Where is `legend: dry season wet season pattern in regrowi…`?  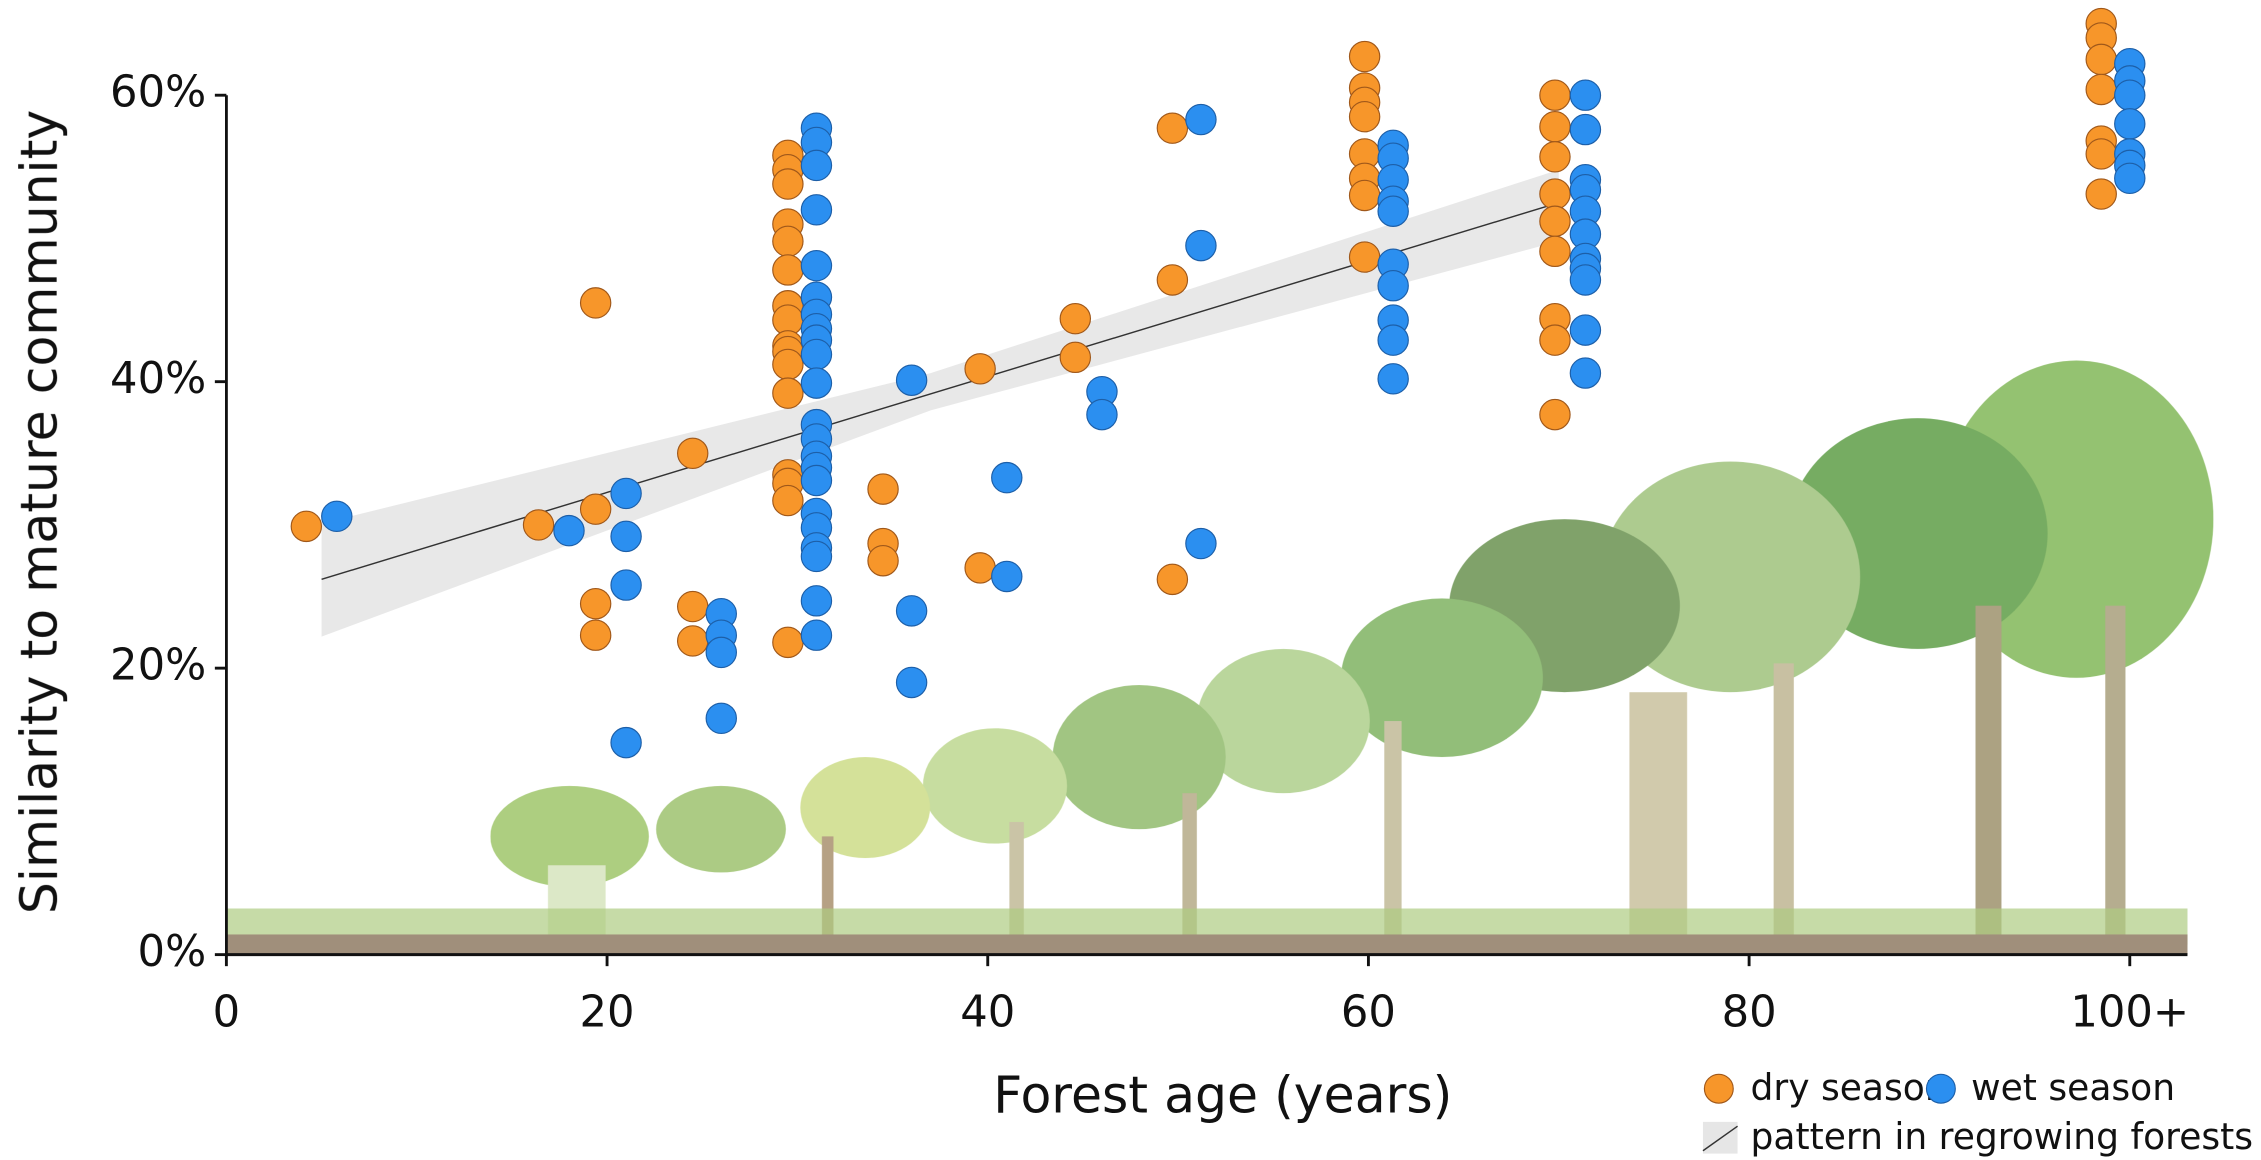 legend: dry season wet season pattern in regrowi… is located at coordinates (1978, 1113).